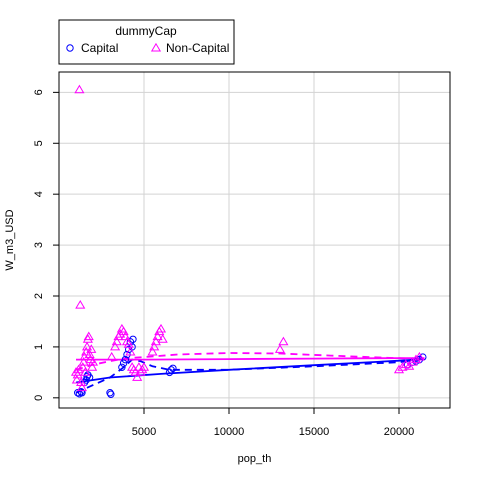 The width and height of the screenshot is (480, 480). I want to click on legend-non-capital-label: Non-Capital, so click(197, 48).